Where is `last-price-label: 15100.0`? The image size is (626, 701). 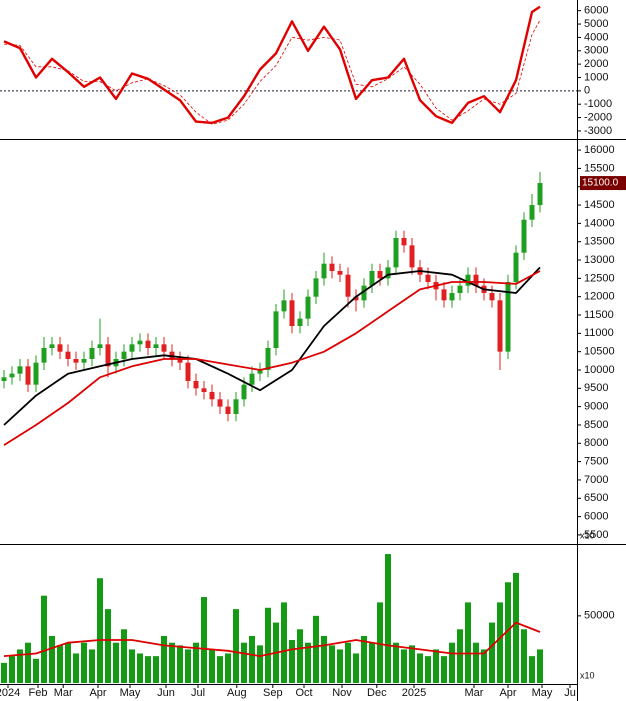
last-price-label: 15100.0 is located at coordinates (600, 183).